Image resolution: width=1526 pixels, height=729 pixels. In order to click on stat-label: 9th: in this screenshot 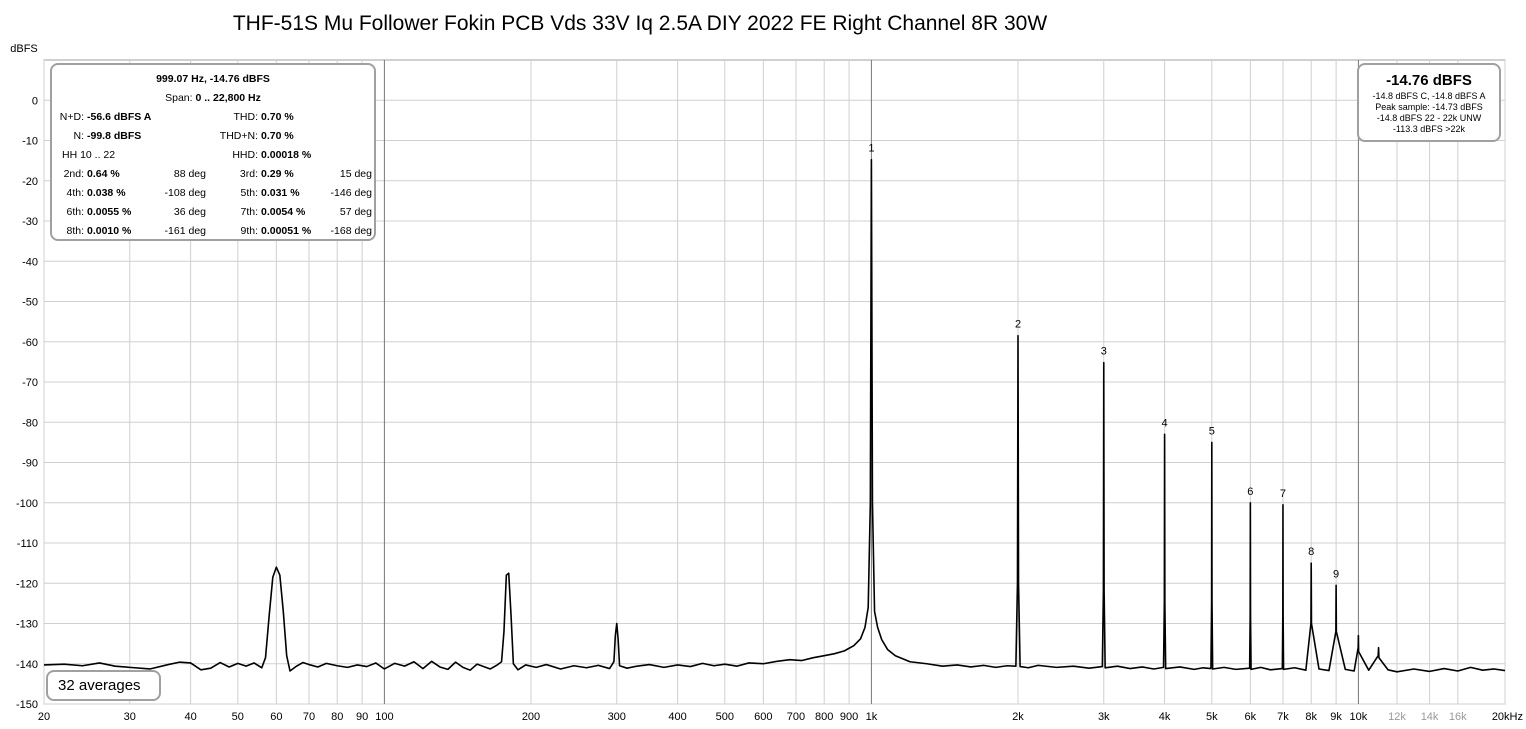, I will do `click(249, 231)`.